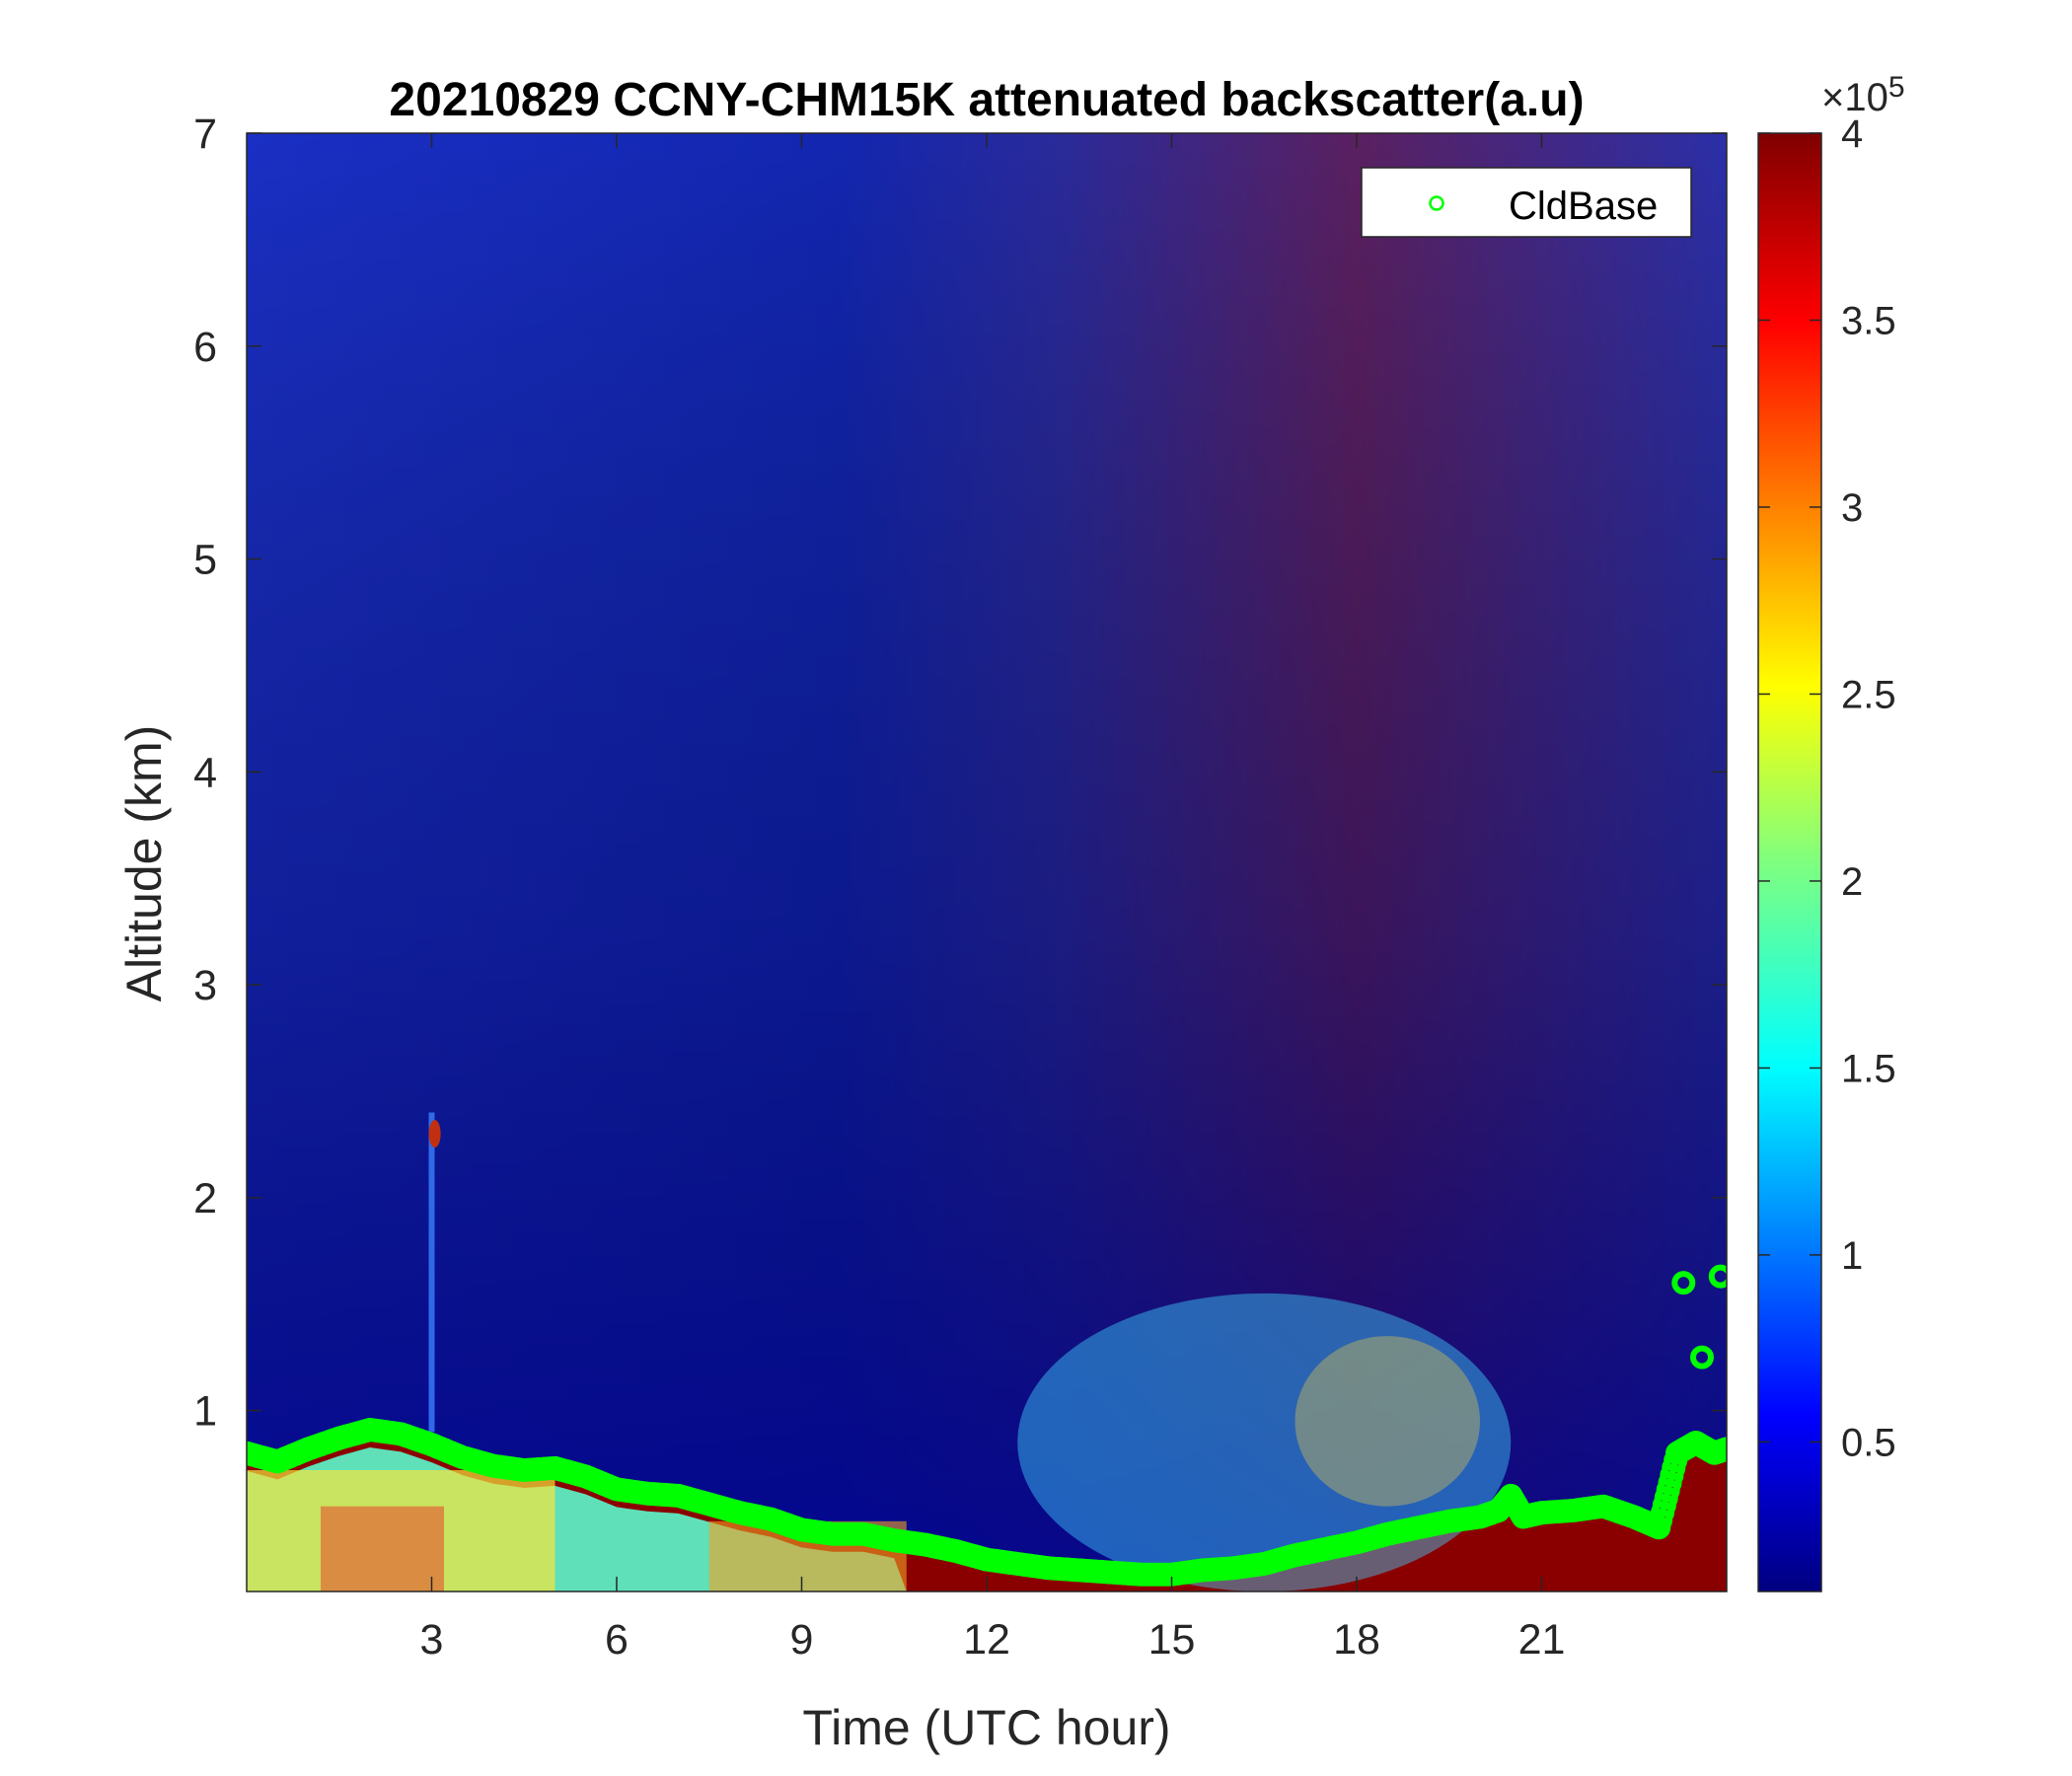 The width and height of the screenshot is (2072, 1776). Describe the element at coordinates (1852, 1256) in the screenshot. I see `colorbar-tick-label: 1` at that location.